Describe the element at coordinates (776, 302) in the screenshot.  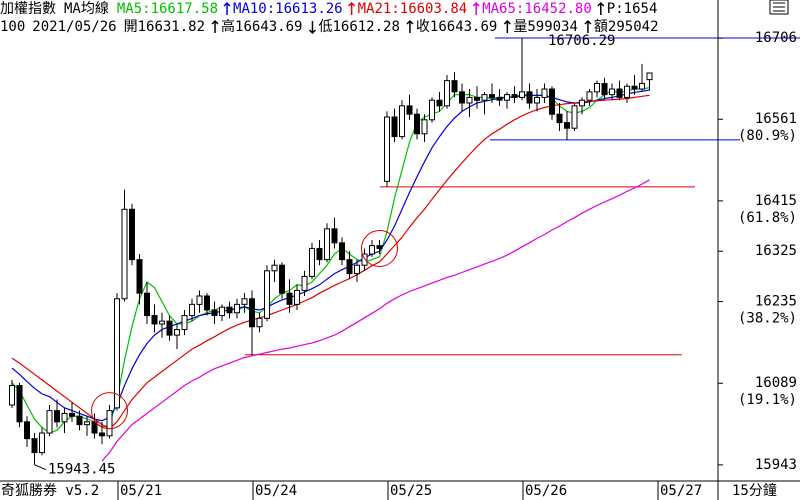
I see `y-tick-label: 16235` at that location.